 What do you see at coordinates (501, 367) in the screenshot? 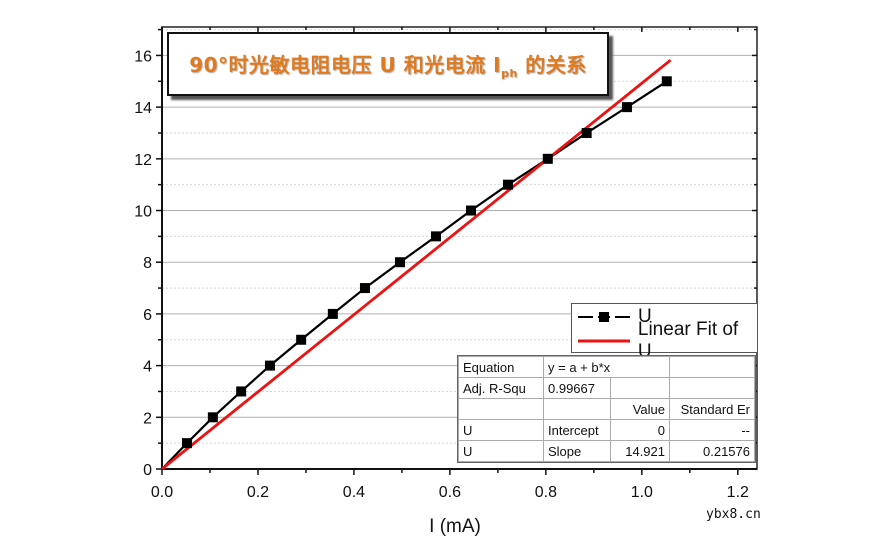
I see `table-cell: Equation` at bounding box center [501, 367].